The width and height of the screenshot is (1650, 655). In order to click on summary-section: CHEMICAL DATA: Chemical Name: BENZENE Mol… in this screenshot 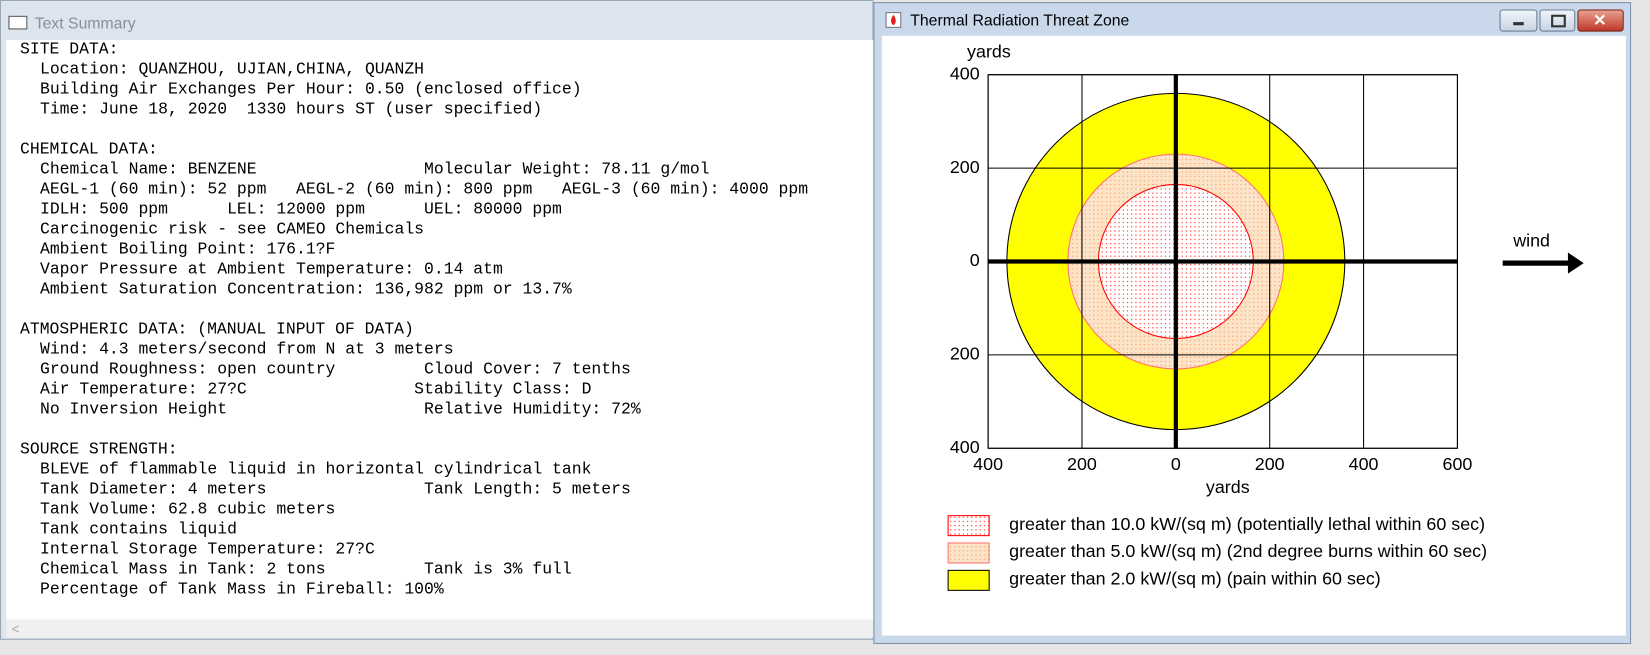, I will do `click(414, 220)`.